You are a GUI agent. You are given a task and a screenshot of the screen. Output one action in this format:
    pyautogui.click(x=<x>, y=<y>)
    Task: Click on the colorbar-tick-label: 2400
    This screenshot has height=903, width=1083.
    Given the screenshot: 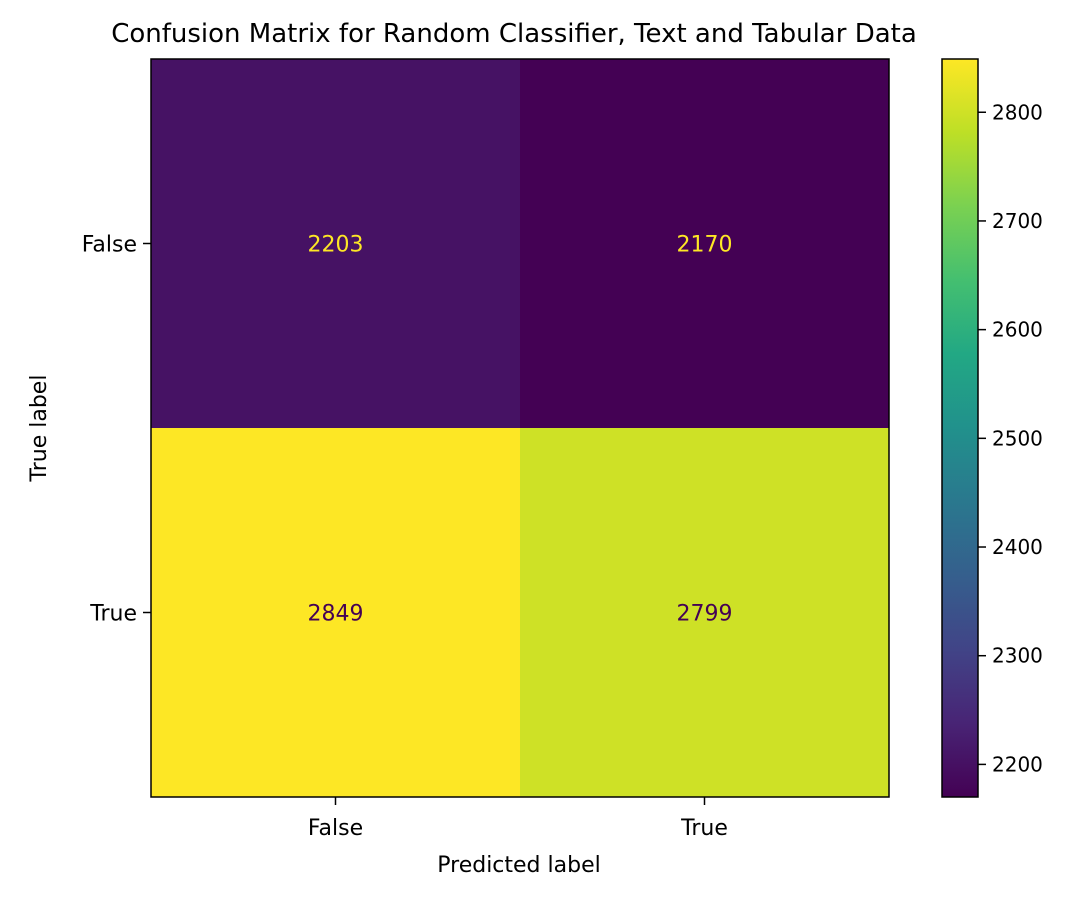 What is the action you would take?
    pyautogui.click(x=1017, y=547)
    